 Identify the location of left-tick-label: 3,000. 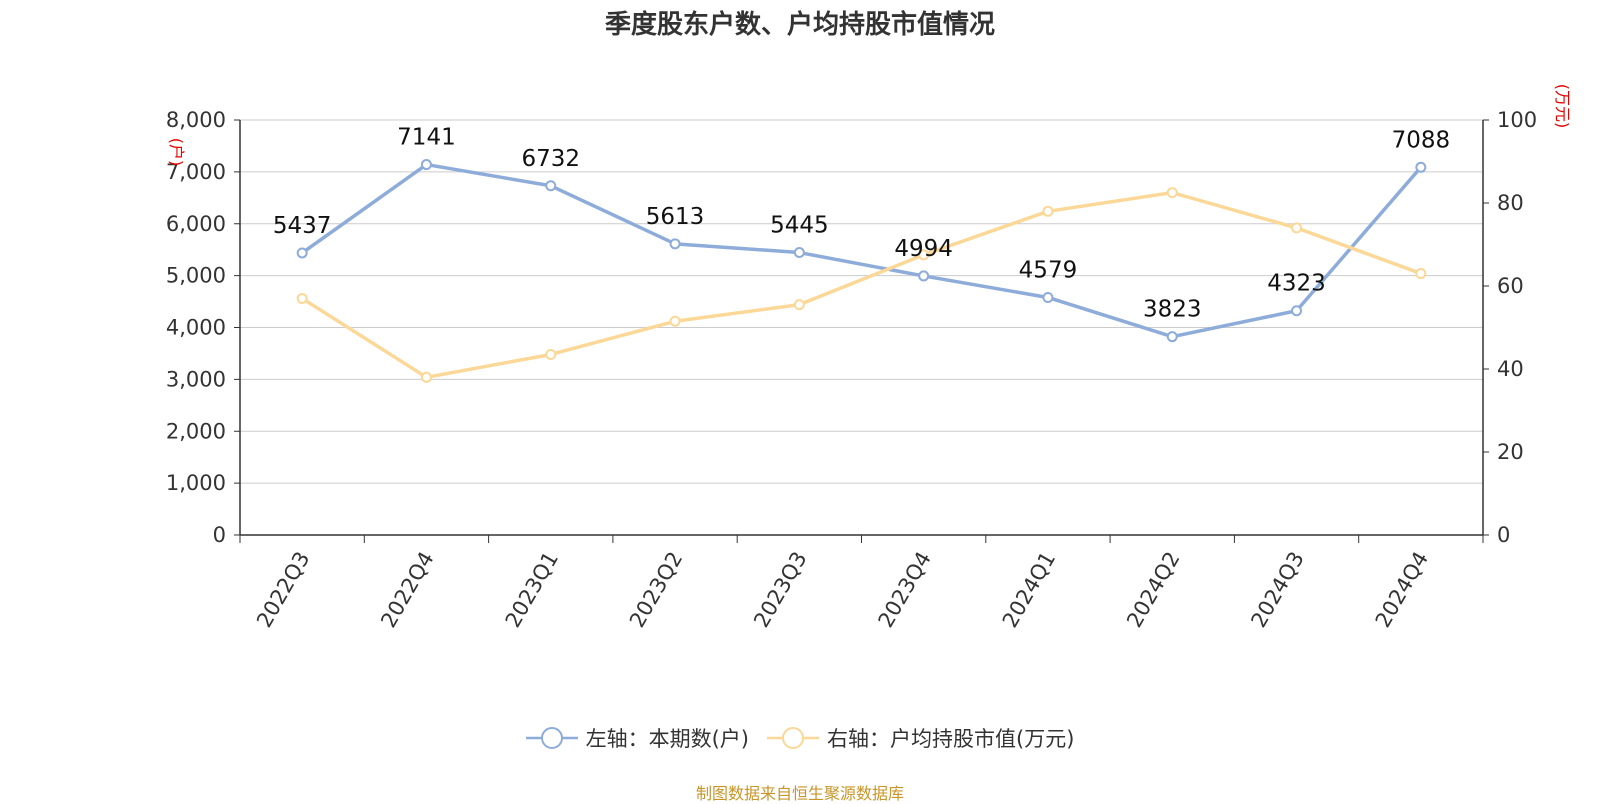
(196, 379).